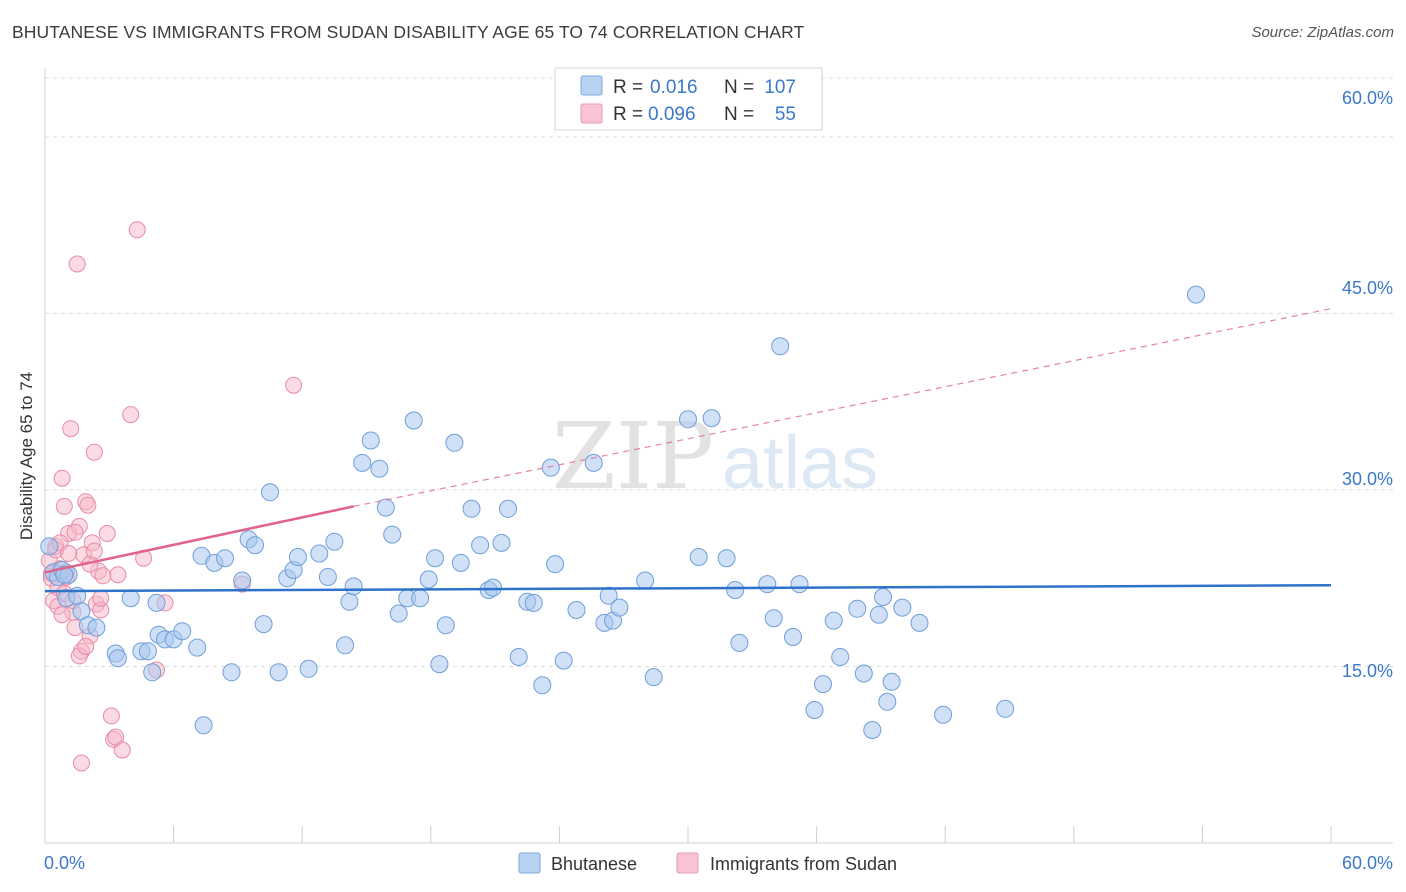 The width and height of the screenshot is (1406, 892). I want to click on x-tick-labels: 0.0% 60.0%, so click(718, 863).